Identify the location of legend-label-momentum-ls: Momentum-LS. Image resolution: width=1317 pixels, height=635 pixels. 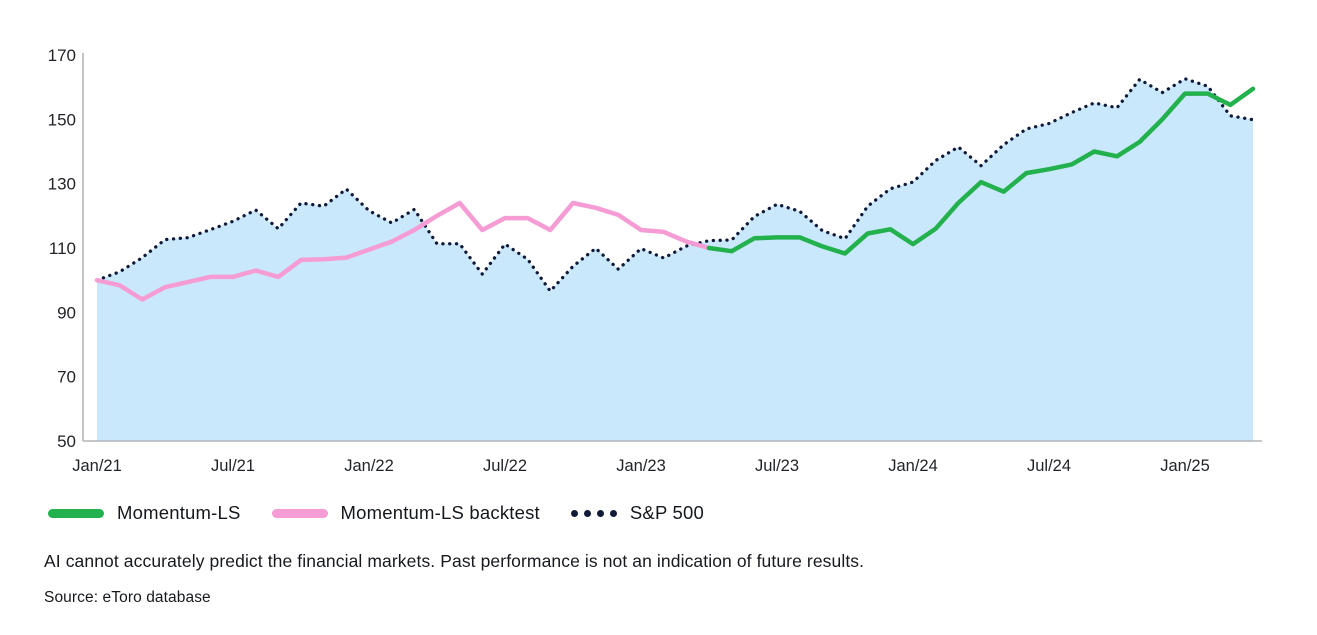
(179, 512).